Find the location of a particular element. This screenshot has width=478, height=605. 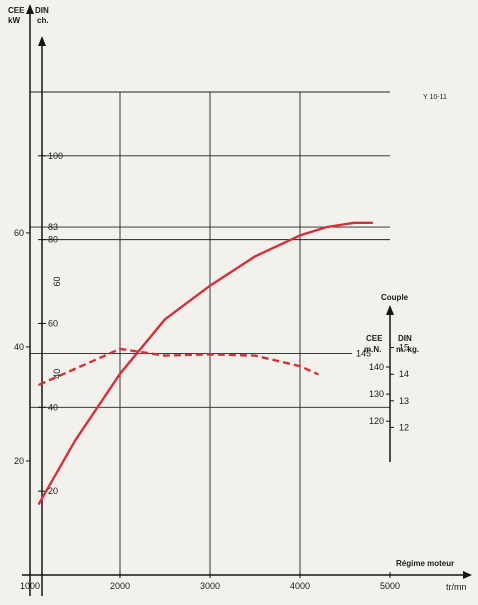

figure-ref: Y 10-11 is located at coordinates (435, 97).